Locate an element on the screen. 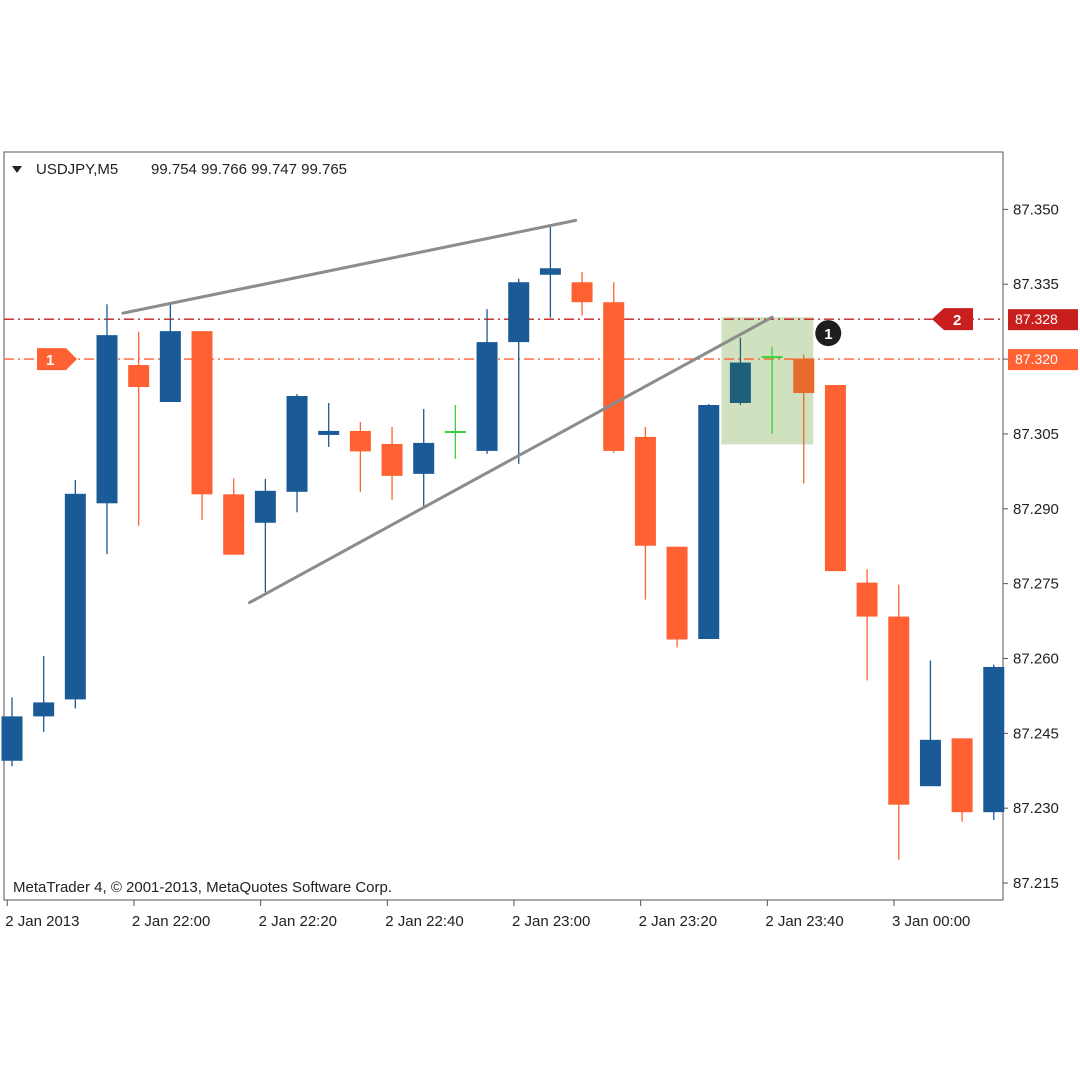 Image resolution: width=1080 pixels, height=1080 pixels. y-tick-label: 87.275 is located at coordinates (1036, 584).